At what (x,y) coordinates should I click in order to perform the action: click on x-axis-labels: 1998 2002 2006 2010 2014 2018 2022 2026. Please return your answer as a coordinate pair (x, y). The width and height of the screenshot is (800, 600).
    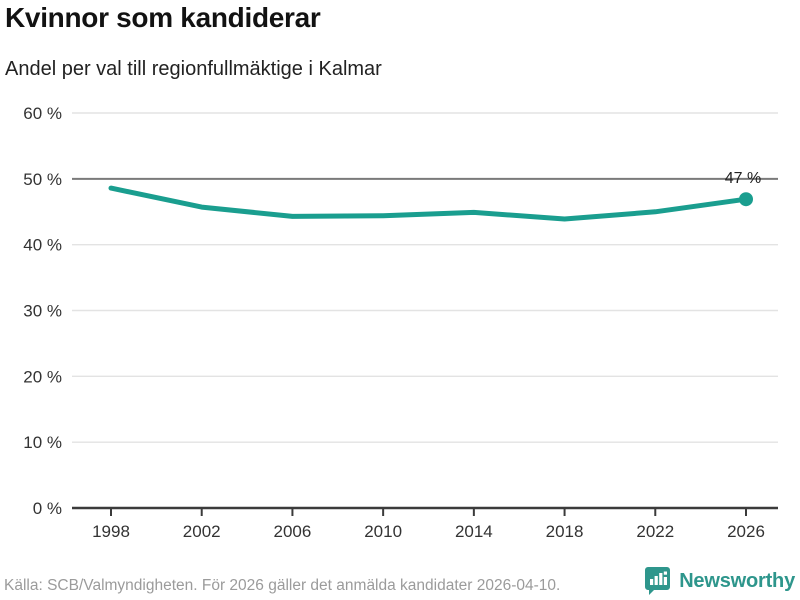
    Looking at the image, I should click on (428, 531).